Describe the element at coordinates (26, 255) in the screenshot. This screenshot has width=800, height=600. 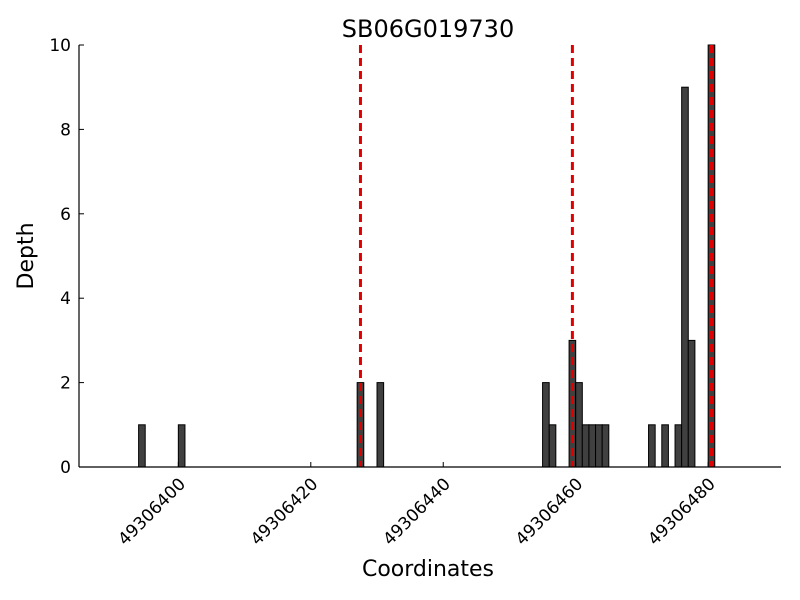
I see `y-axis-label: Depth` at that location.